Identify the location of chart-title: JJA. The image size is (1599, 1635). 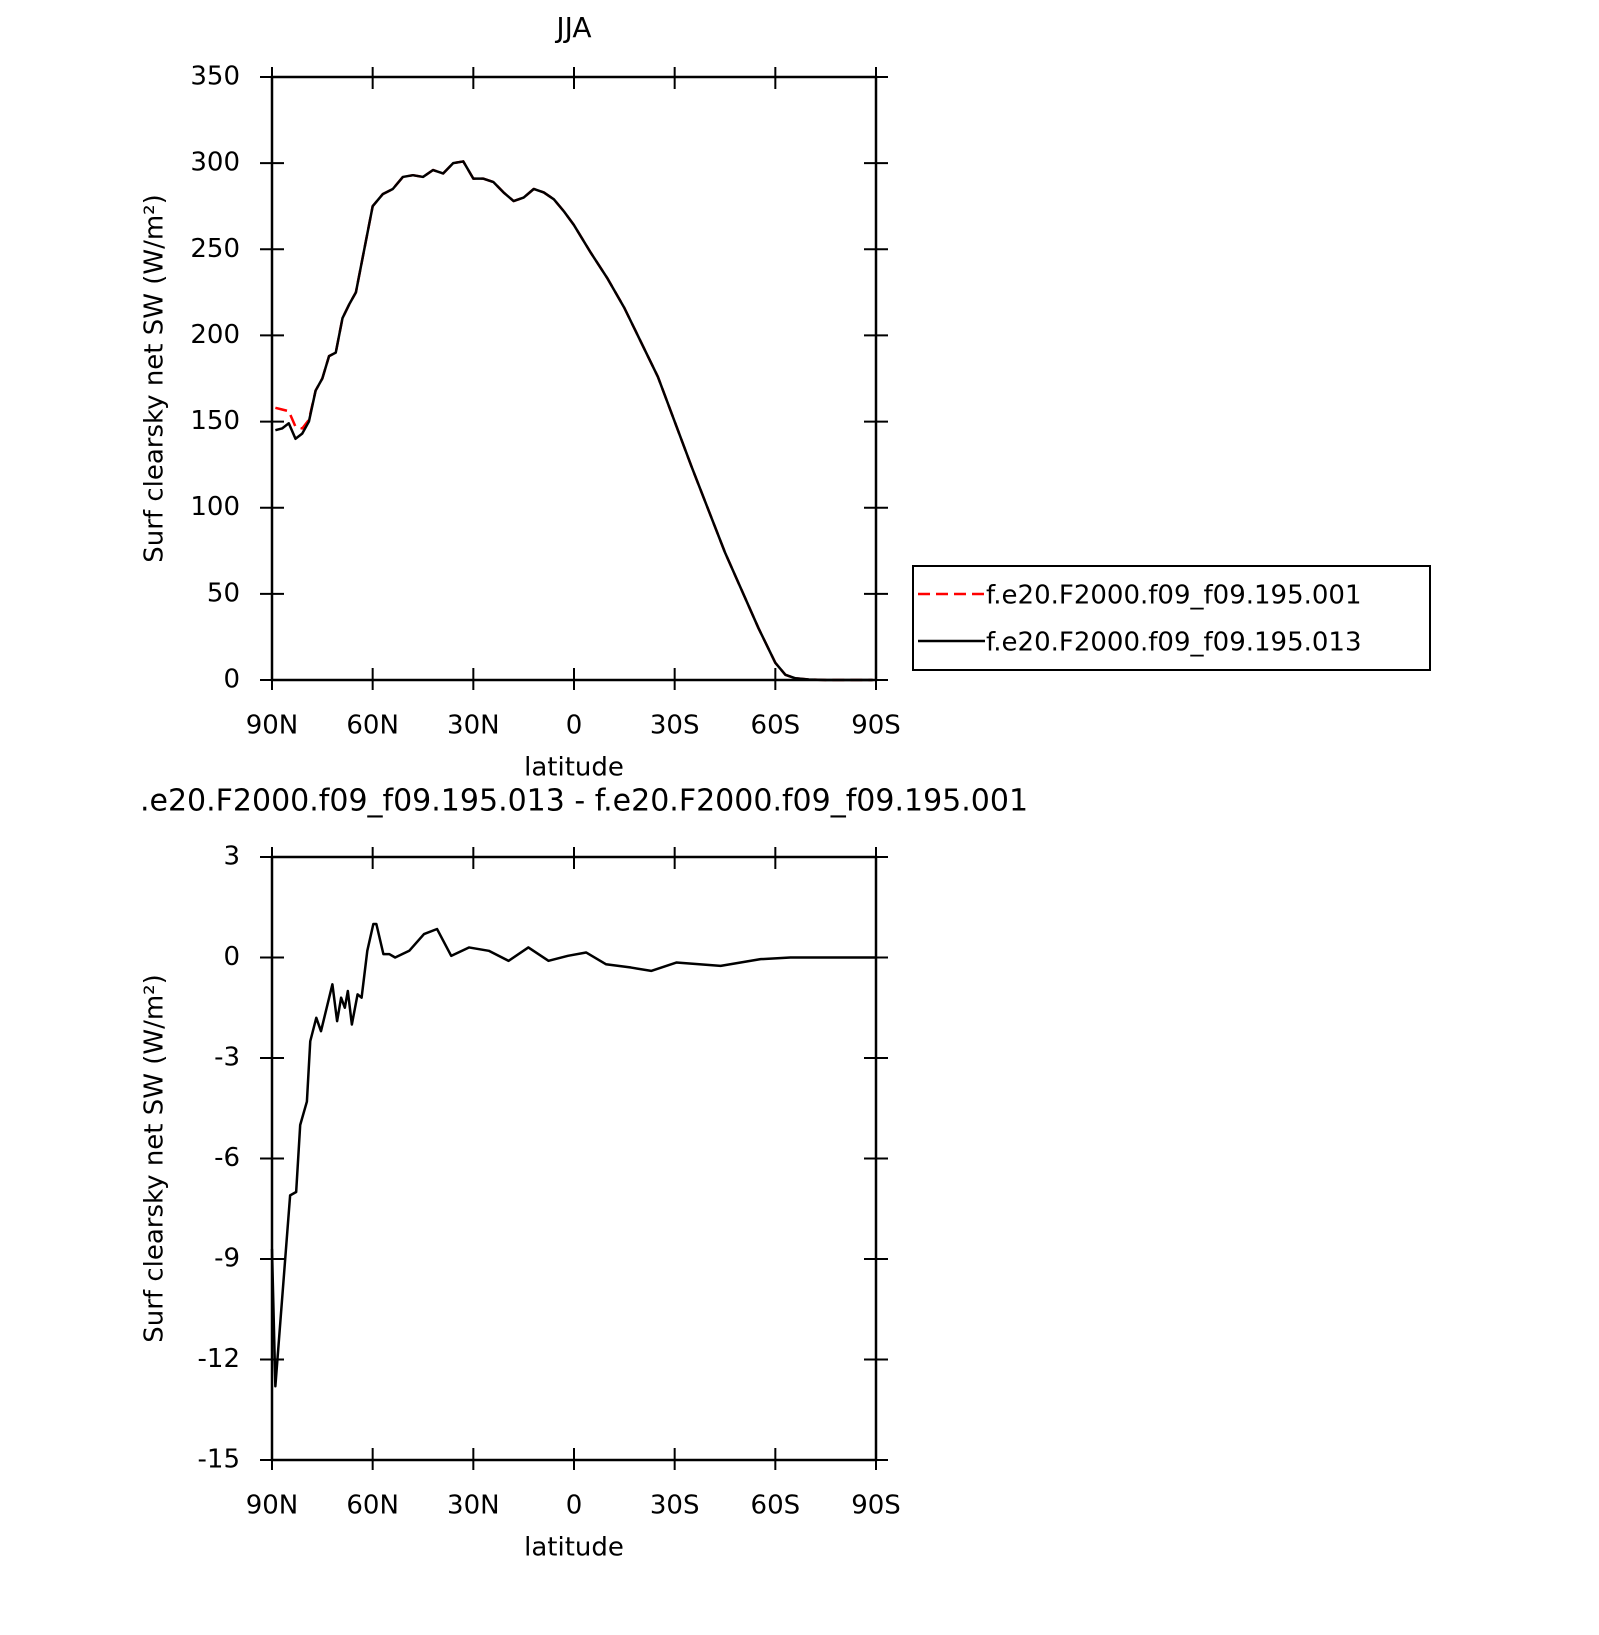
(572, 27).